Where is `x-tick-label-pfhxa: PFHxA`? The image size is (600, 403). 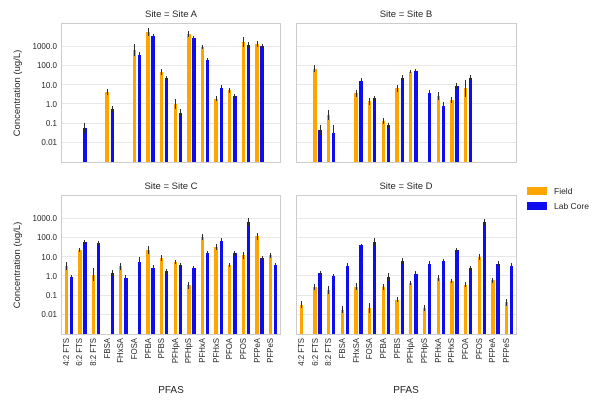 x-tick-label-pfhxa: PFHxA is located at coordinates (203, 350).